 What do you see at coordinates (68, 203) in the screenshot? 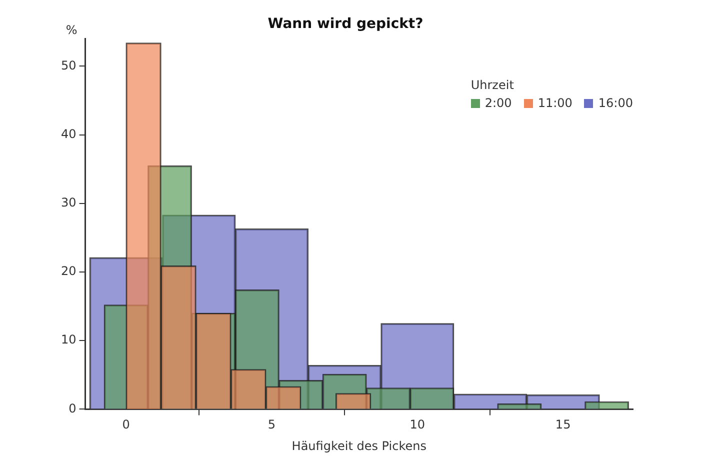
I see `y-tick-label: 30` at bounding box center [68, 203].